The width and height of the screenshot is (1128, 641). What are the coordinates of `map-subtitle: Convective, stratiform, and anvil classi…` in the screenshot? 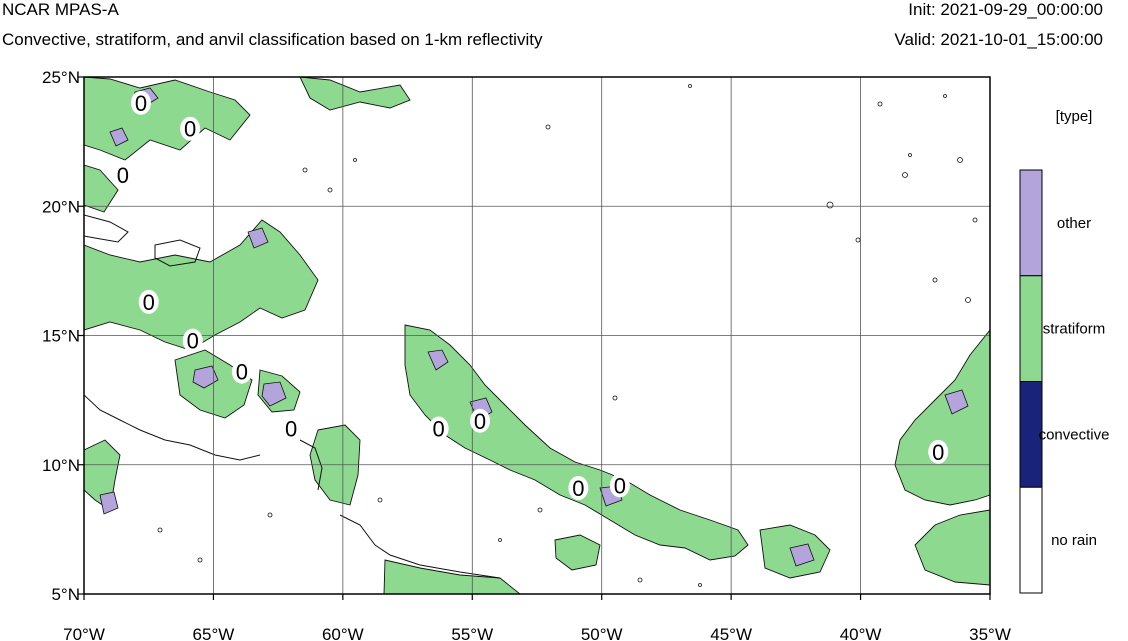 It's located at (272, 39).